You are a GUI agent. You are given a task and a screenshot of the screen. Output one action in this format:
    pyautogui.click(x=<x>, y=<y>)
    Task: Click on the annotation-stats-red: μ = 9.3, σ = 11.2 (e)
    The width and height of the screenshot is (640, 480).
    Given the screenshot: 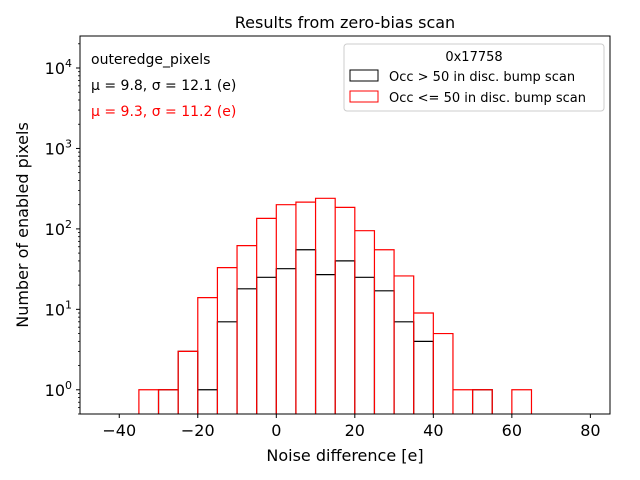 What is the action you would take?
    pyautogui.click(x=163, y=112)
    